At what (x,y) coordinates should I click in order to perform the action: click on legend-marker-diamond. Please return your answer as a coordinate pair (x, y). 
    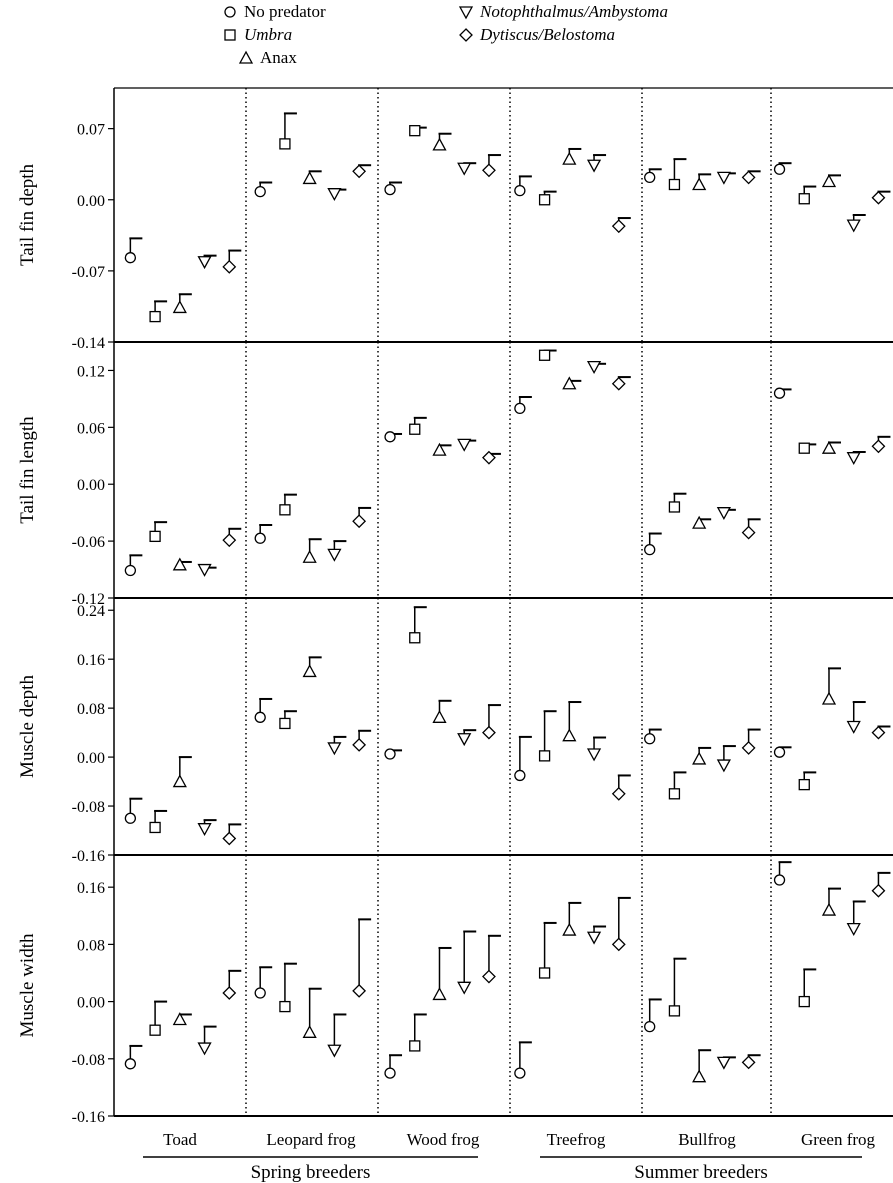
    Looking at the image, I should click on (466, 35).